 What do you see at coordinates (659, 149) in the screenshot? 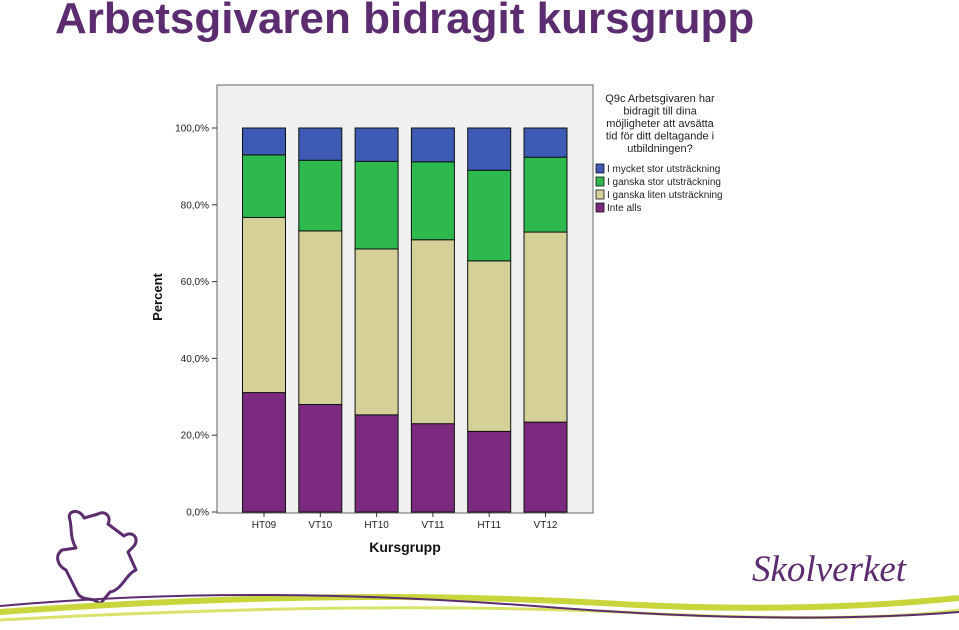
I see `legend-title-line: utbildningen?` at bounding box center [659, 149].